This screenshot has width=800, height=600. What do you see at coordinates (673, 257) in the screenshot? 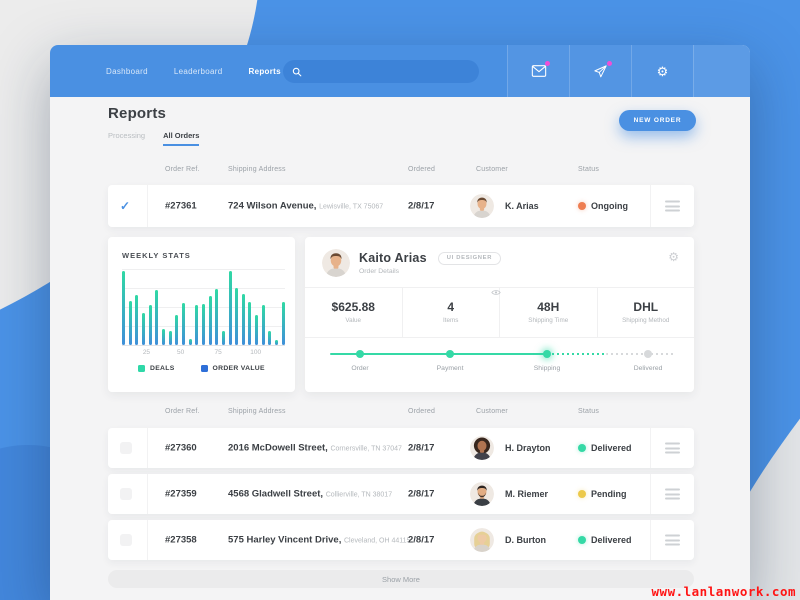
I see `settings-gear-icon: ⚙` at bounding box center [673, 257].